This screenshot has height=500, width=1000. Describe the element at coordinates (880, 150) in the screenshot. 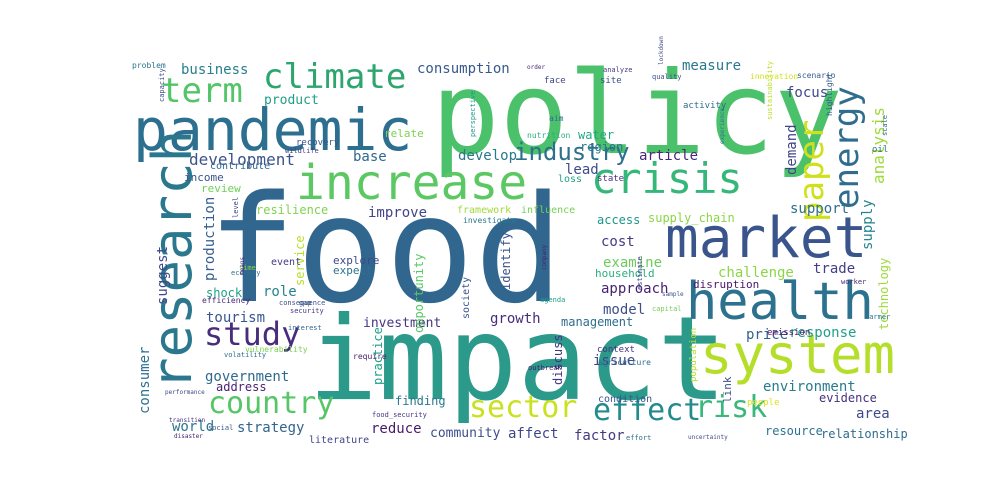

I see `word-oil: oil` at that location.